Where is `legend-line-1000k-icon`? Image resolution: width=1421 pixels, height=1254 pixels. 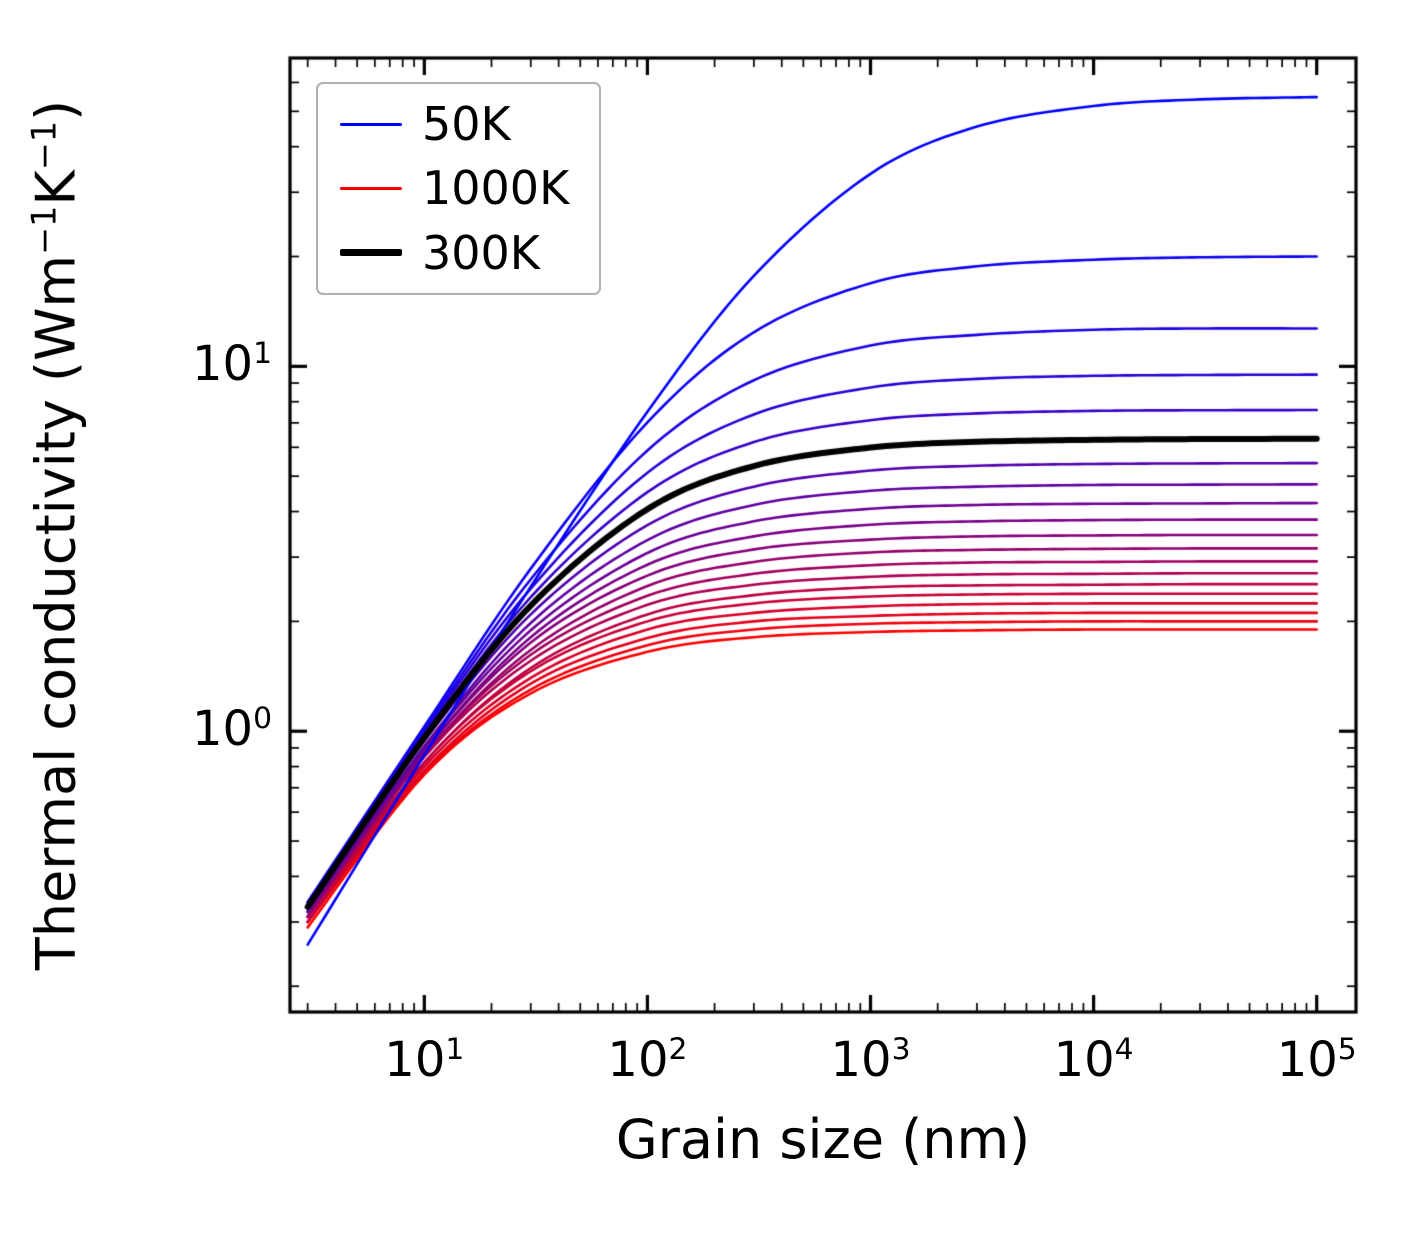 legend-line-1000k-icon is located at coordinates (371, 188).